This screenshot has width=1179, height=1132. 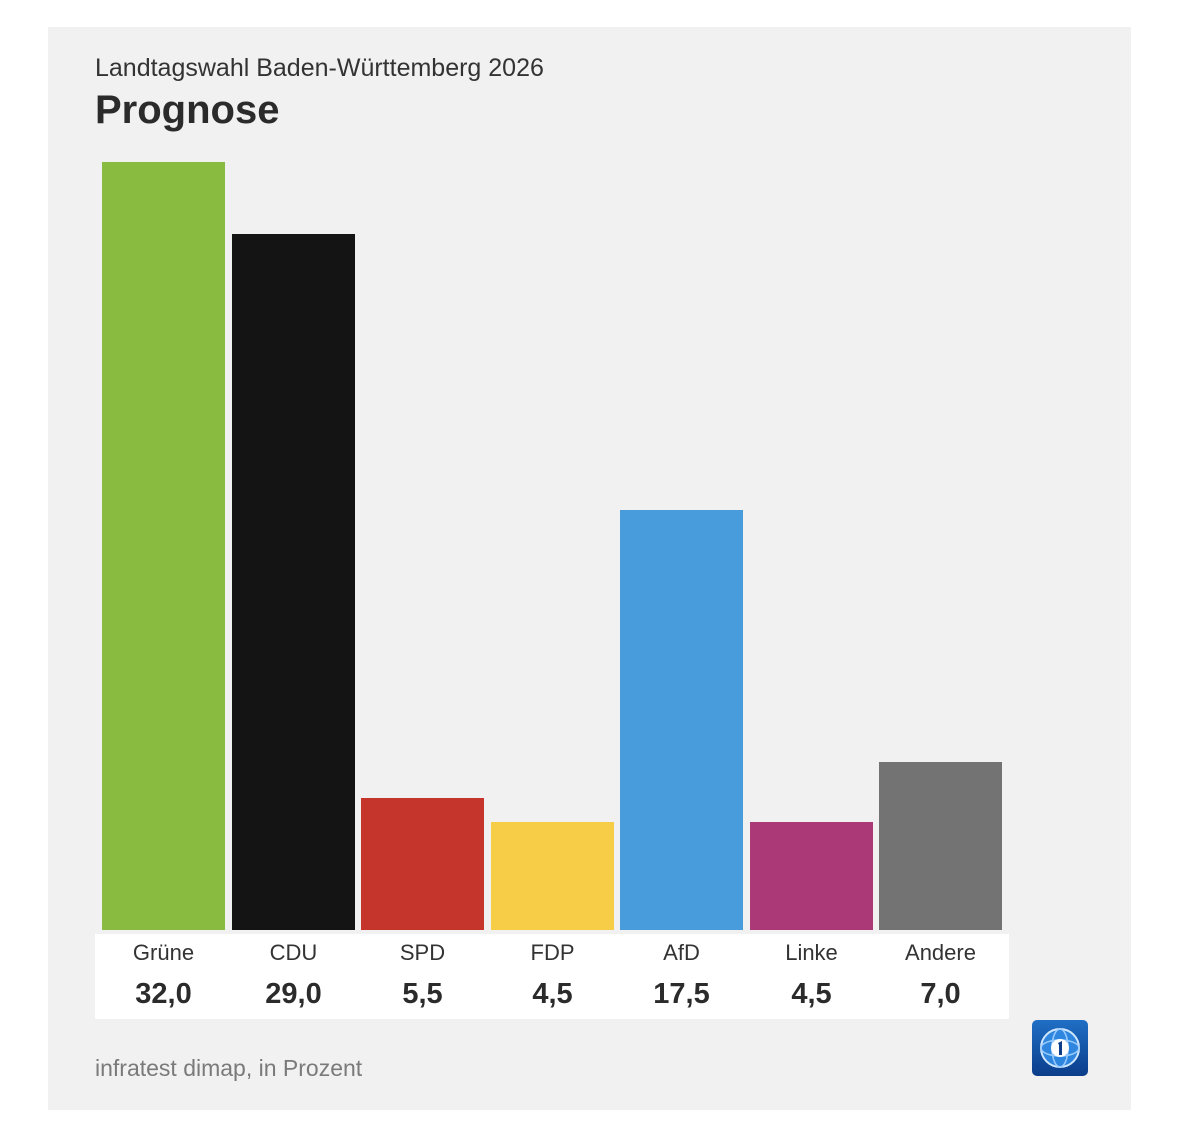 What do you see at coordinates (552, 976) in the screenshot?
I see `category-label-panel` at bounding box center [552, 976].